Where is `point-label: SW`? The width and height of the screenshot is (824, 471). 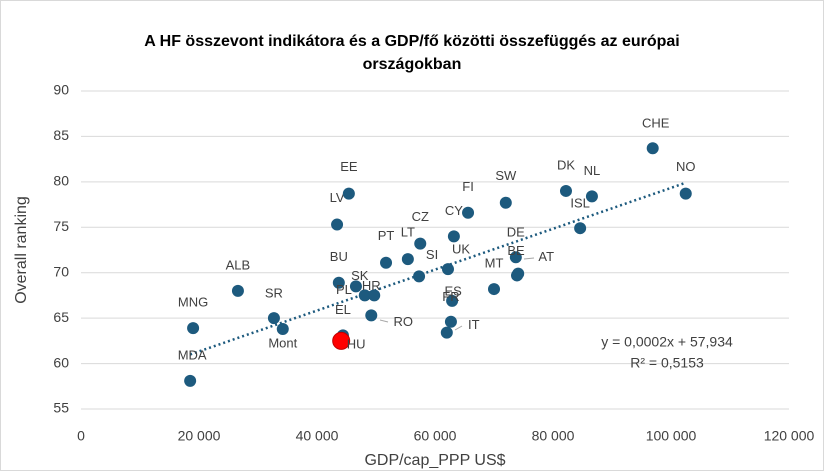
point-label: SW is located at coordinates (506, 175).